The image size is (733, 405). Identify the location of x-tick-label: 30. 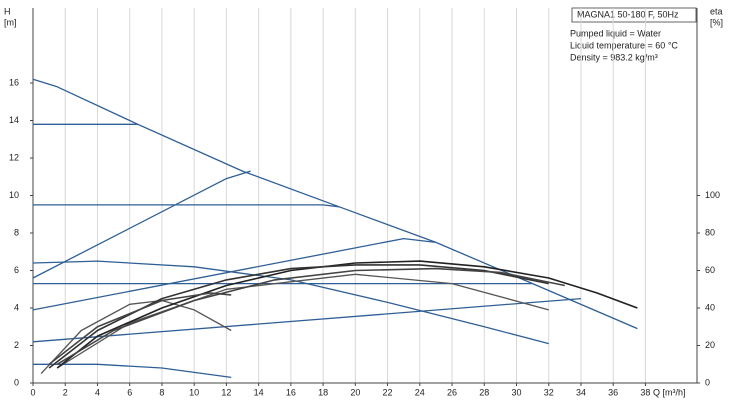
(516, 392).